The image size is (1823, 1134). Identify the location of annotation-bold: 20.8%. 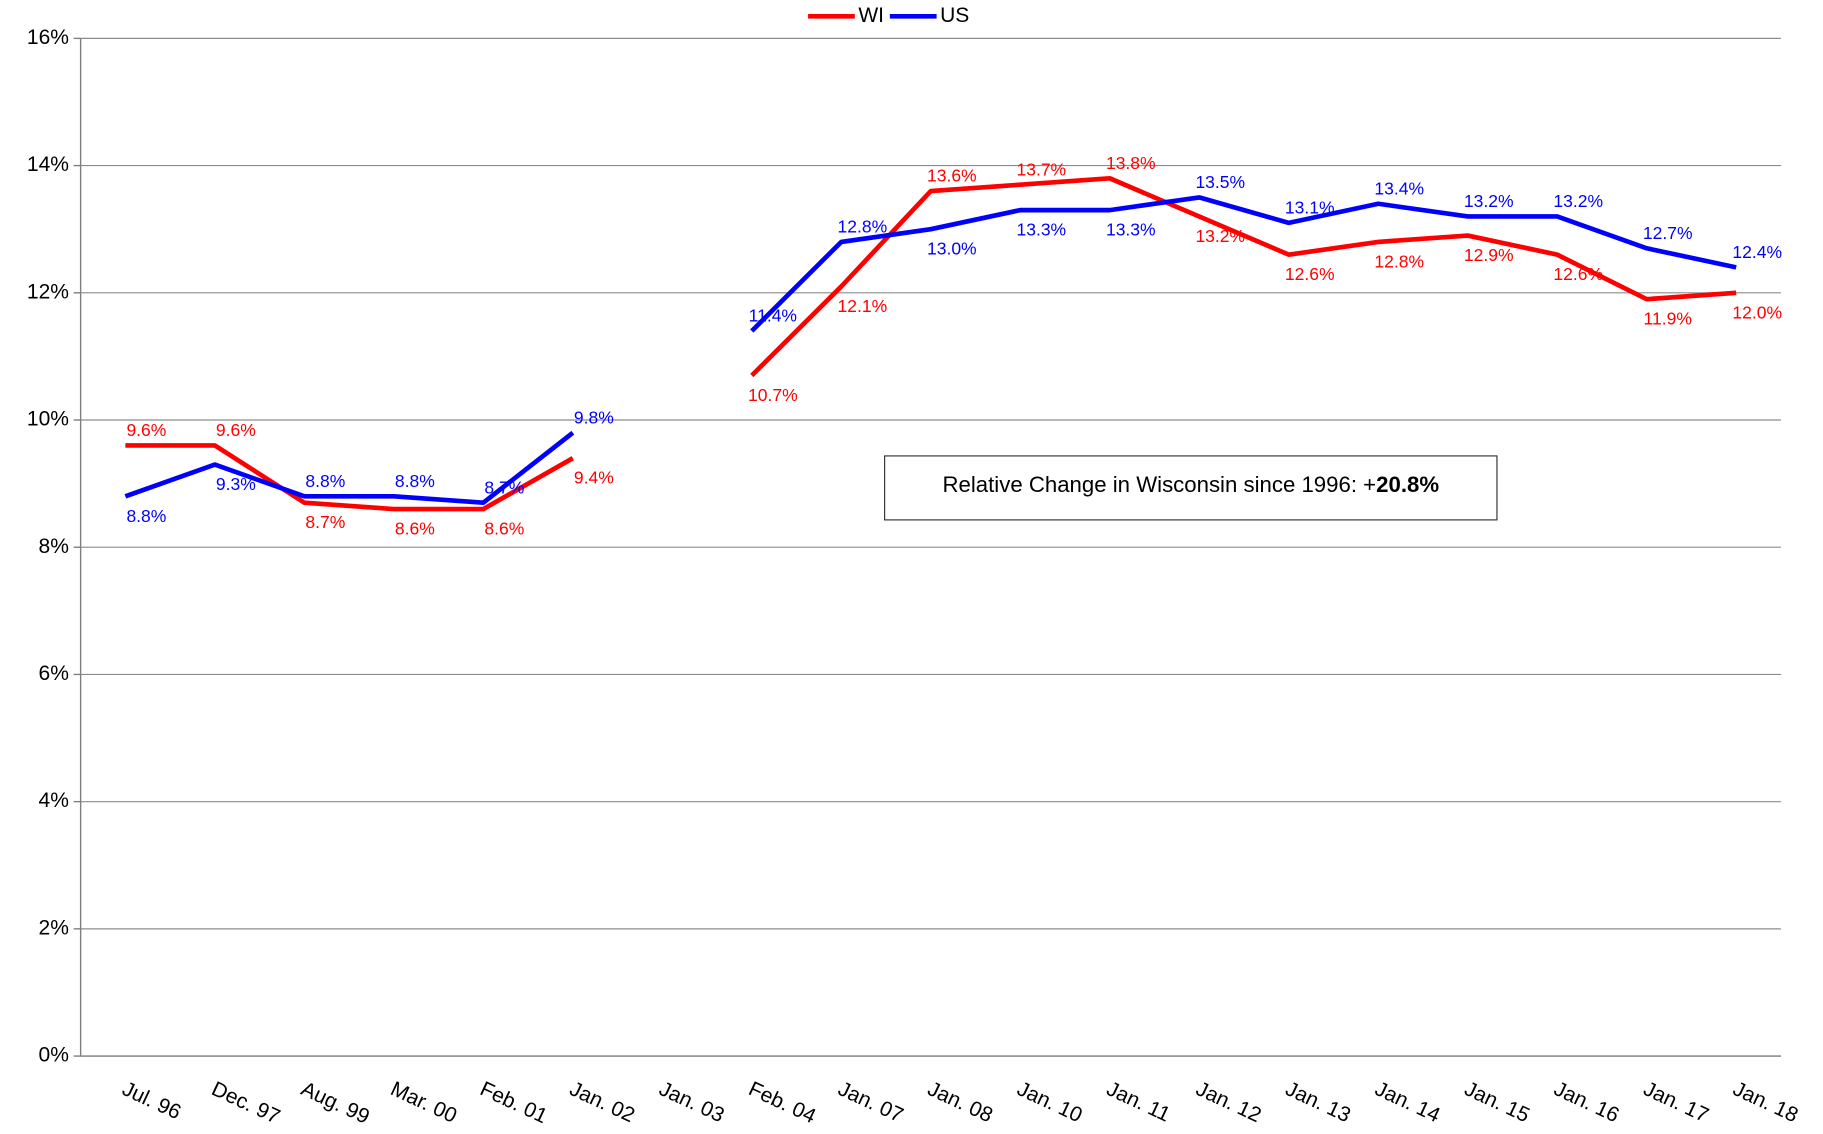
(1407, 484).